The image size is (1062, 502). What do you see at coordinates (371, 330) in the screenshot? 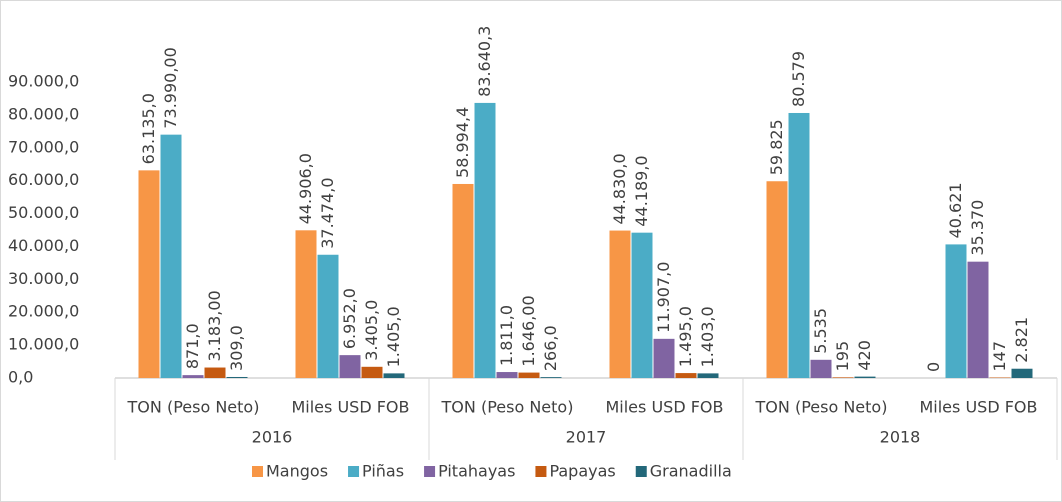
I see `data-label: 3.405,0` at bounding box center [371, 330].